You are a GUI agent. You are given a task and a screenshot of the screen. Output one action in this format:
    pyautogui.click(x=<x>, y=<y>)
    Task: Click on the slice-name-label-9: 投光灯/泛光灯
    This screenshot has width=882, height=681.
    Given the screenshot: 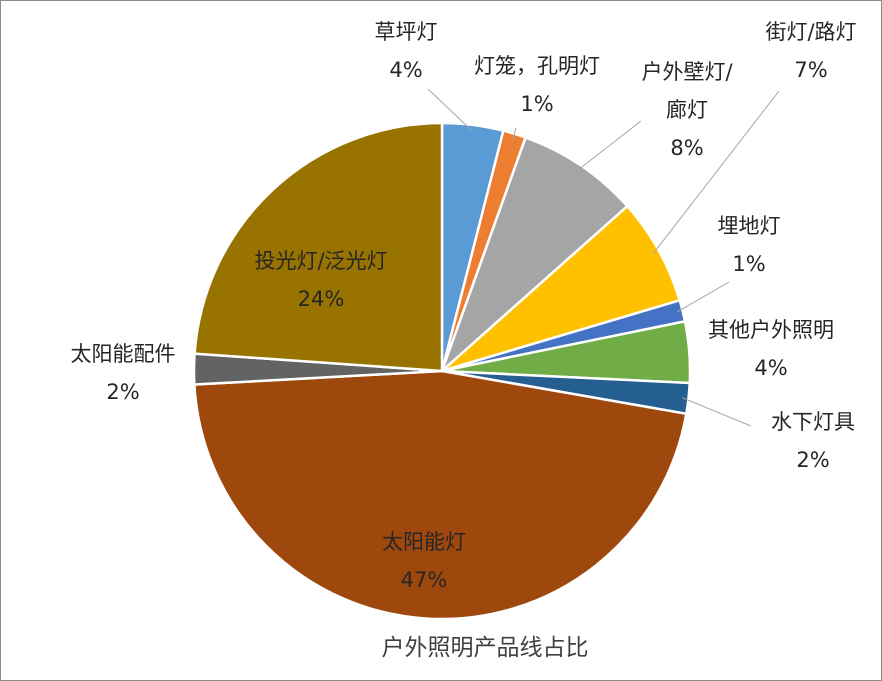 What is the action you would take?
    pyautogui.click(x=320, y=261)
    